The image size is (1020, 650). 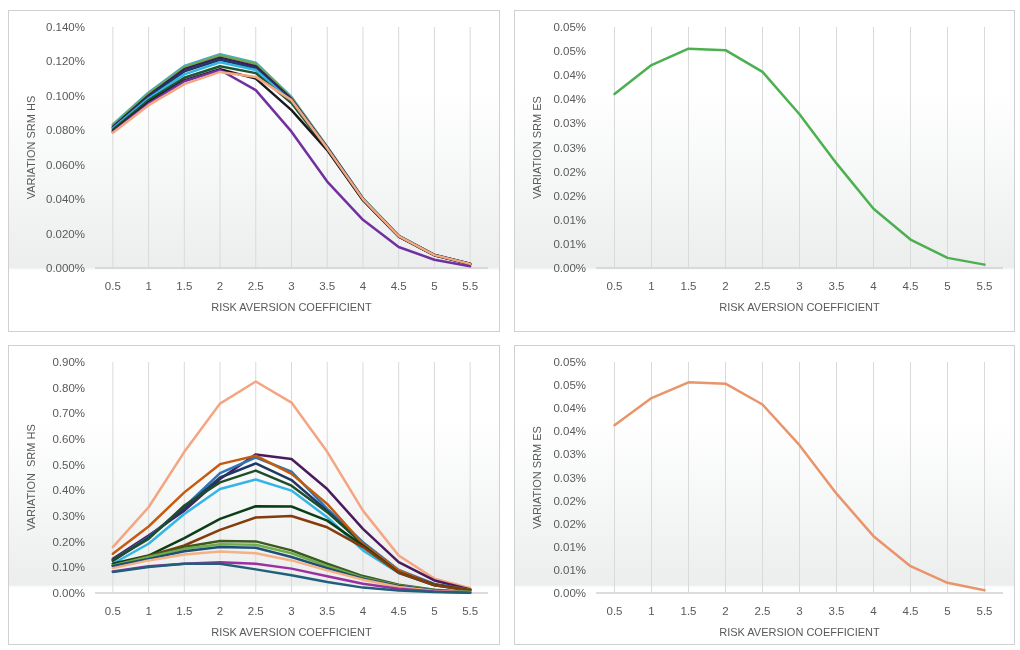 What do you see at coordinates (68, 490) in the screenshot?
I see `y-tick-label: 0.40%` at bounding box center [68, 490].